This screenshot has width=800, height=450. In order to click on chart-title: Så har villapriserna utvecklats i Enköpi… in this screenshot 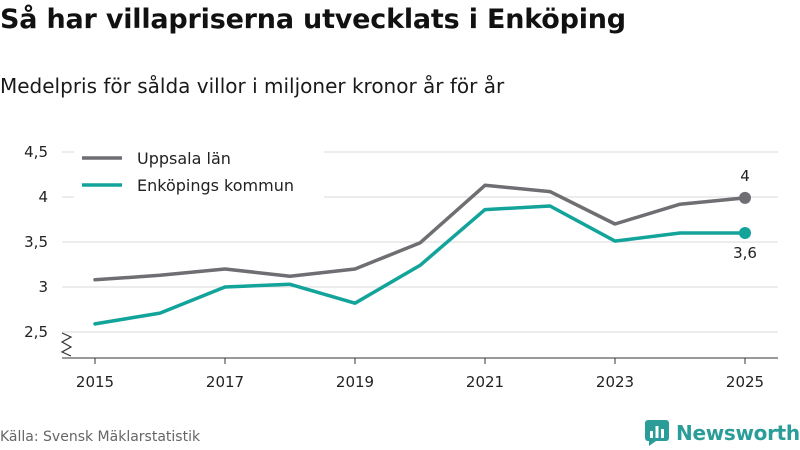, I will do `click(313, 19)`.